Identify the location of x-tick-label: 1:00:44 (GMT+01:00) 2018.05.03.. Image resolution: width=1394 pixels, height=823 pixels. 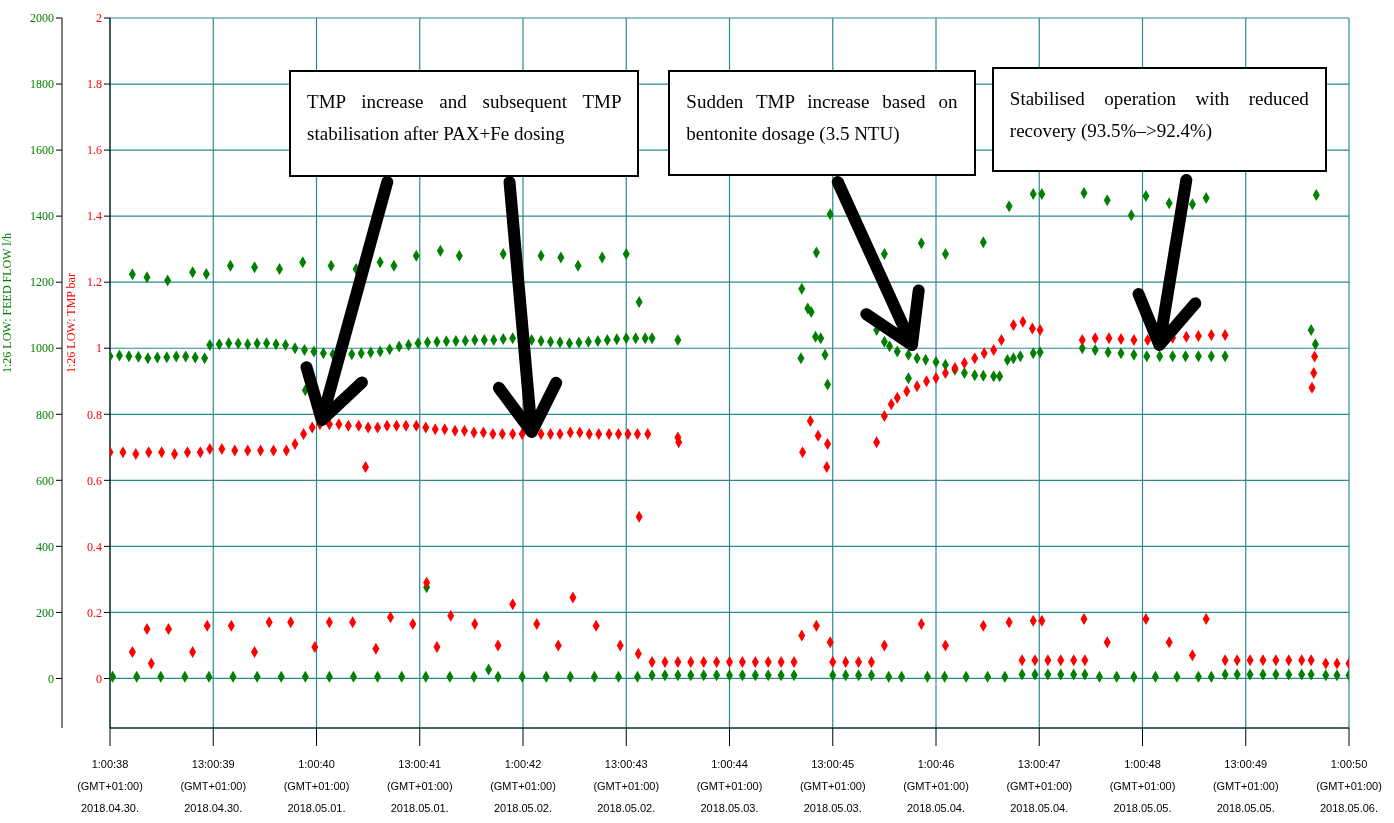
(729, 786).